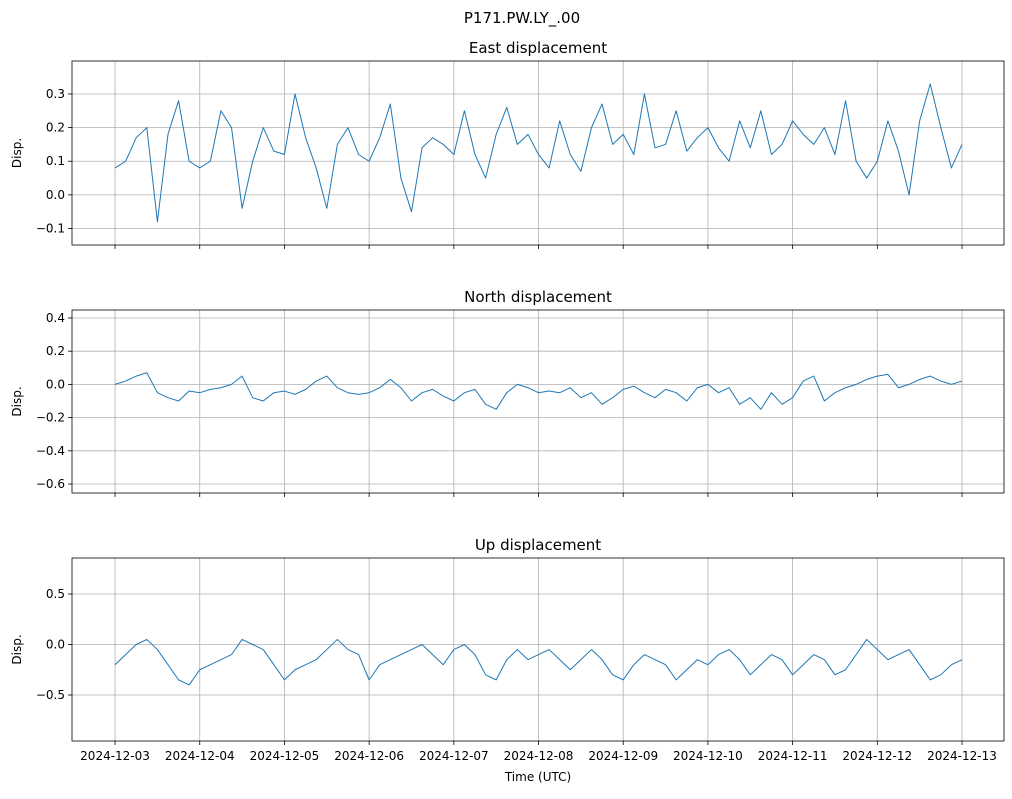  What do you see at coordinates (55, 94) in the screenshot?
I see `y-tick-label: 0.3` at bounding box center [55, 94].